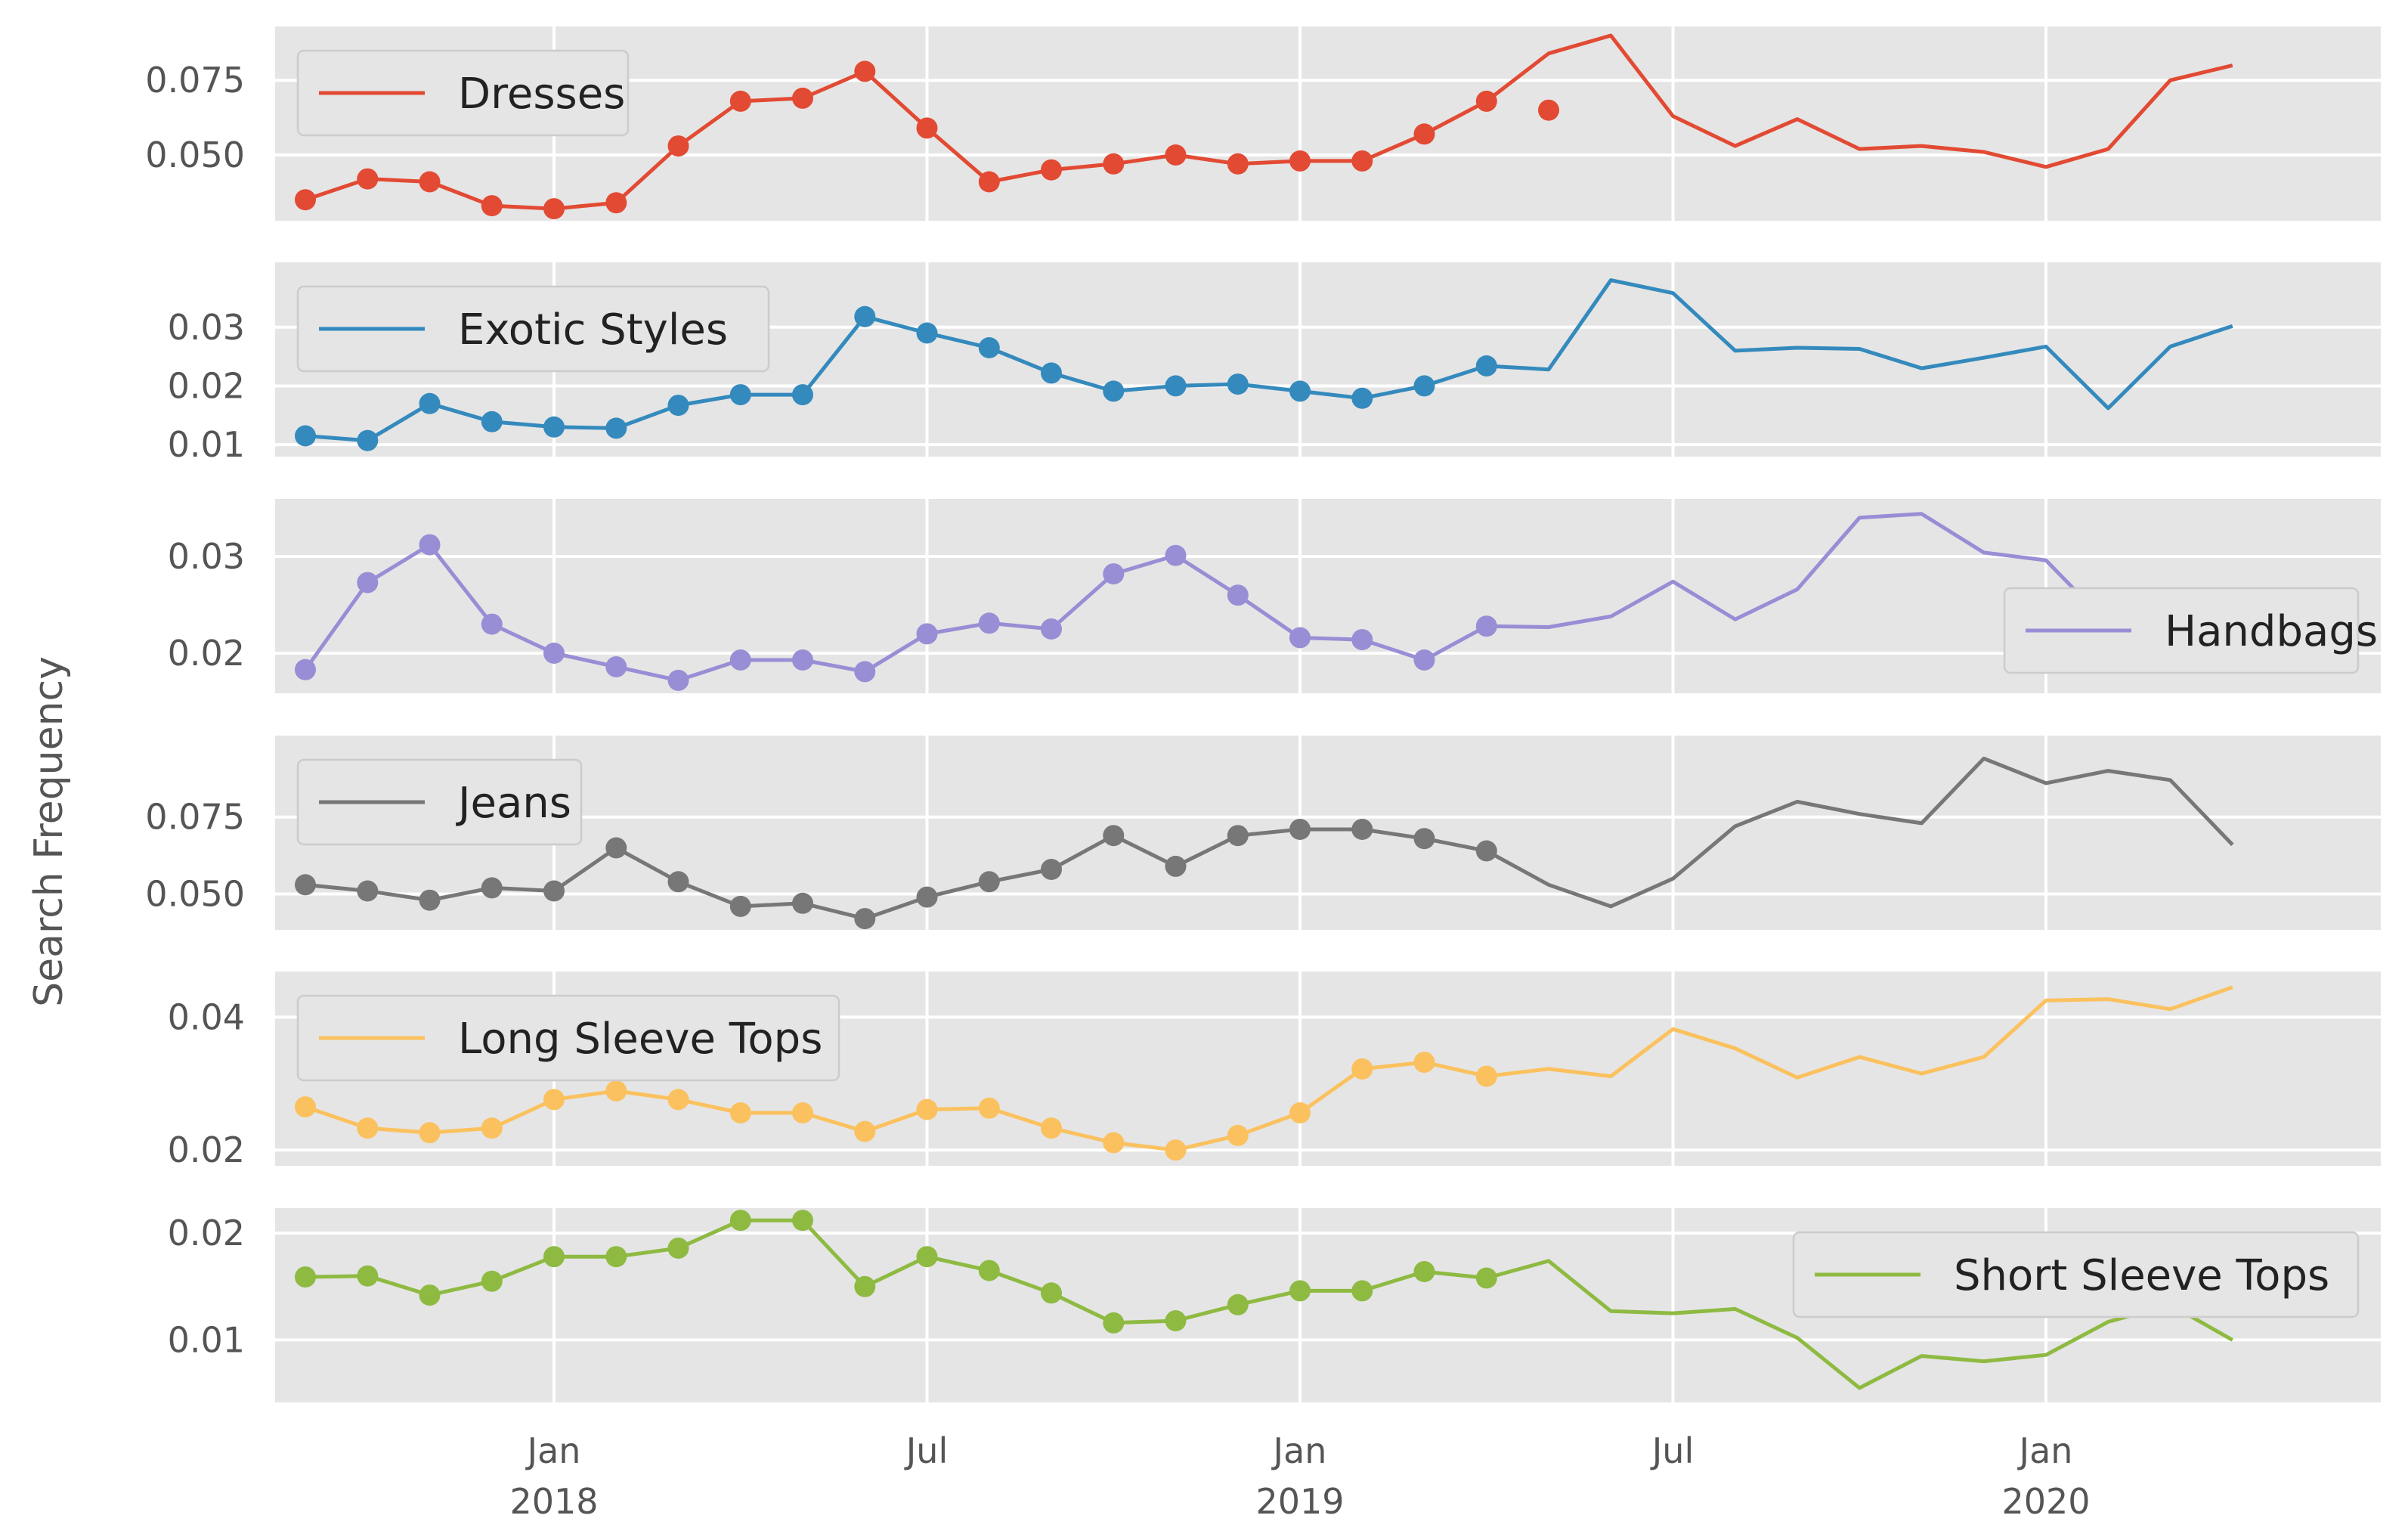  Describe the element at coordinates (49, 831) in the screenshot. I see `y-axis-label: Search Frequency` at that location.